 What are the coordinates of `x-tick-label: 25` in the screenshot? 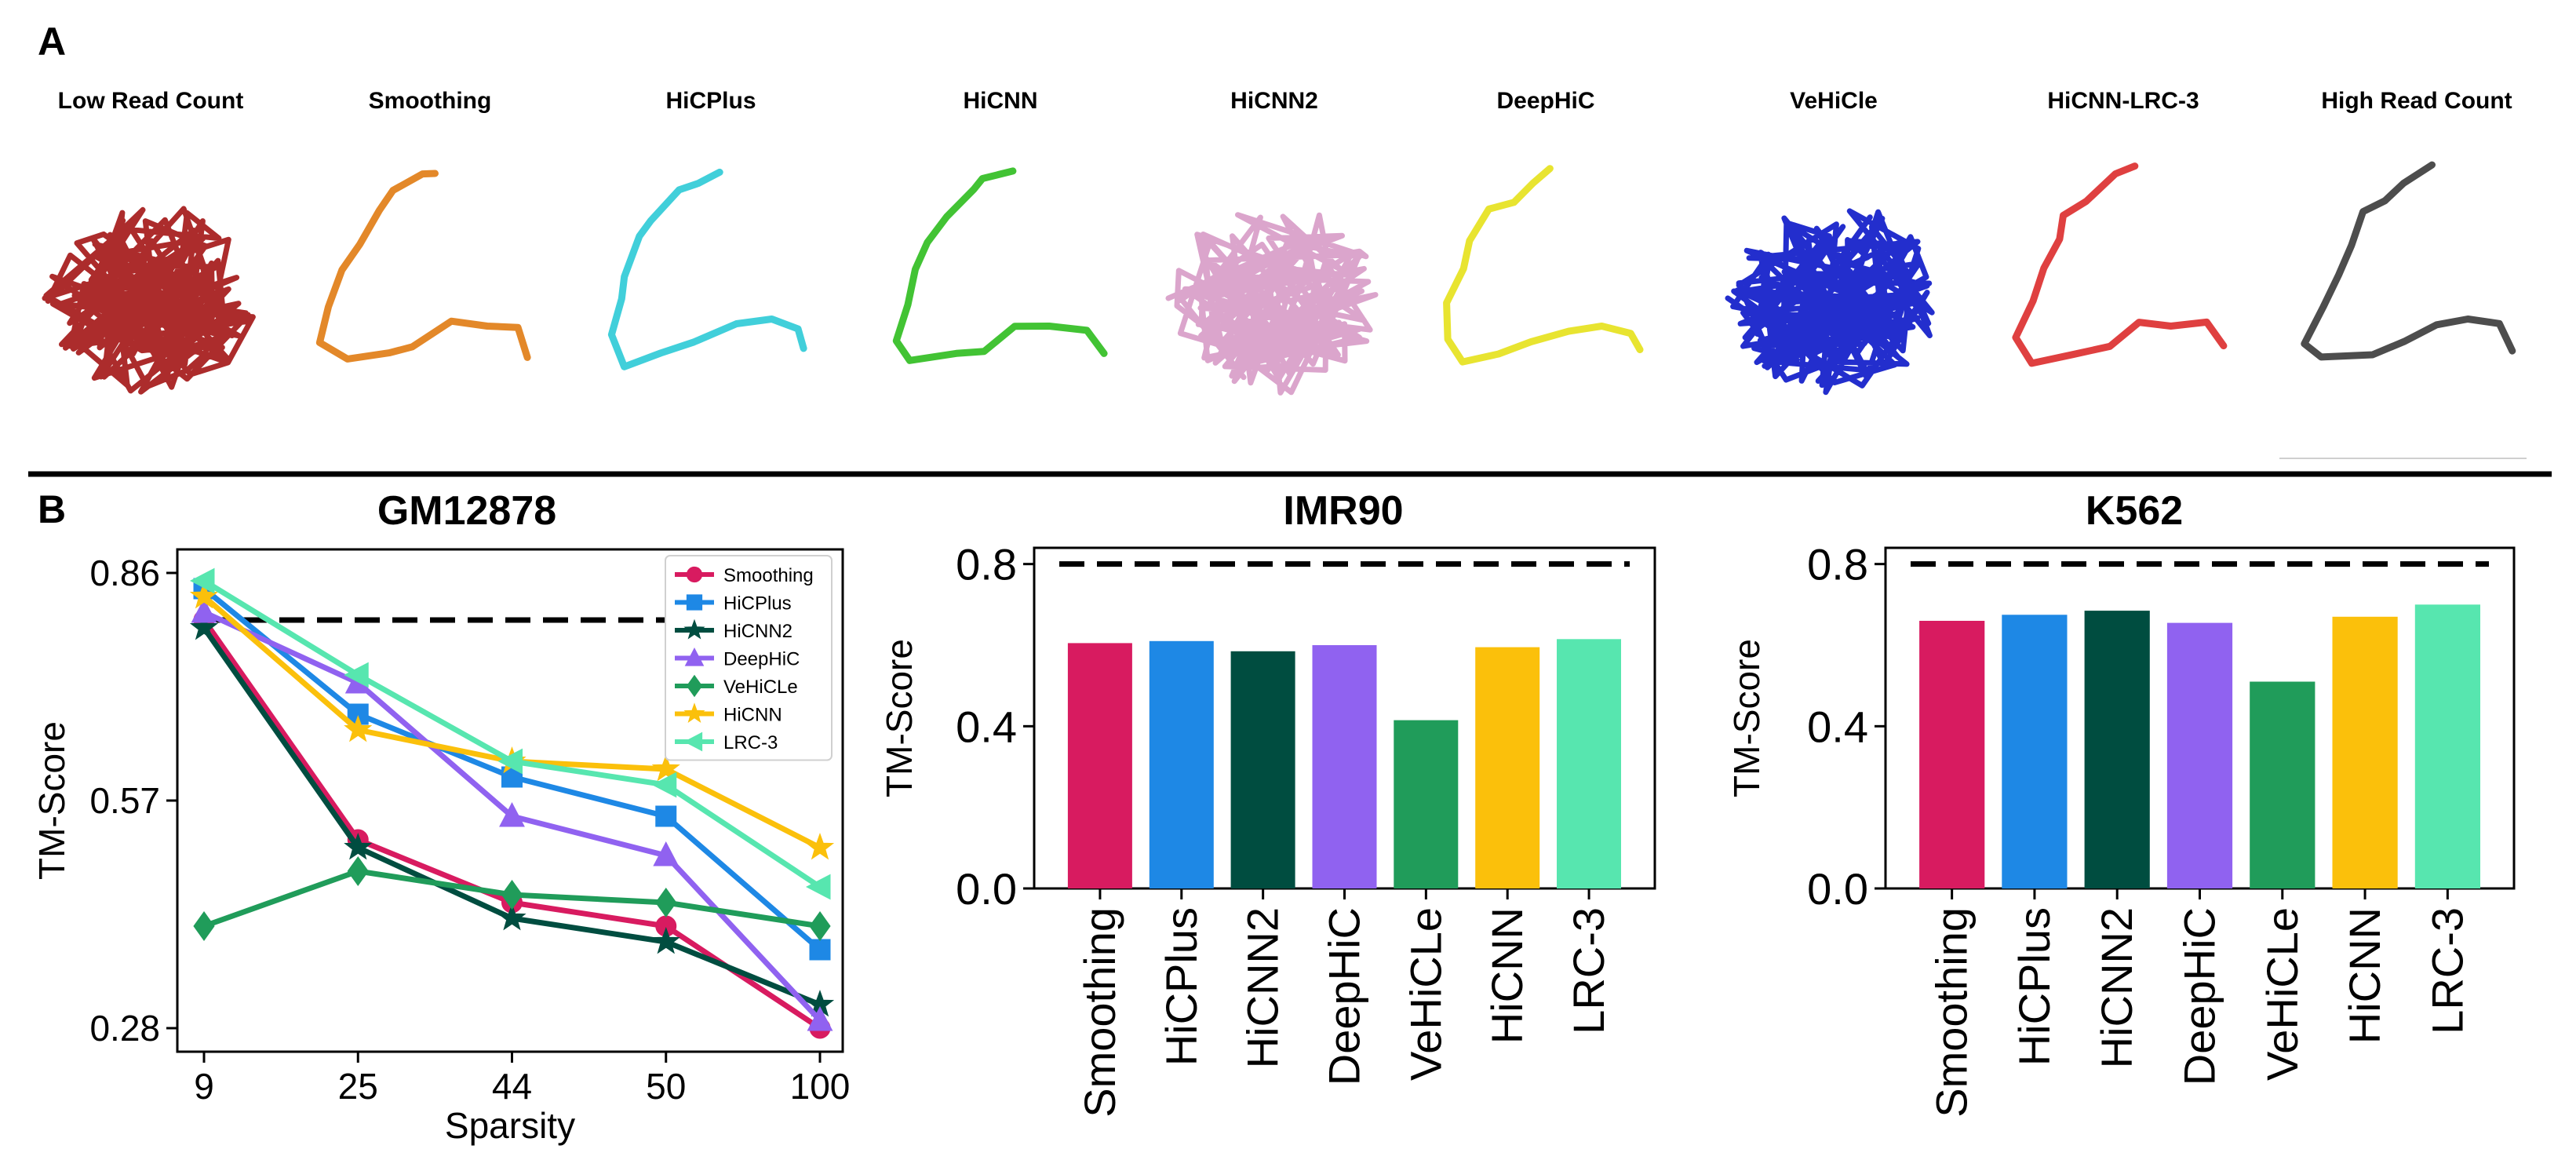 It's located at (358, 1086).